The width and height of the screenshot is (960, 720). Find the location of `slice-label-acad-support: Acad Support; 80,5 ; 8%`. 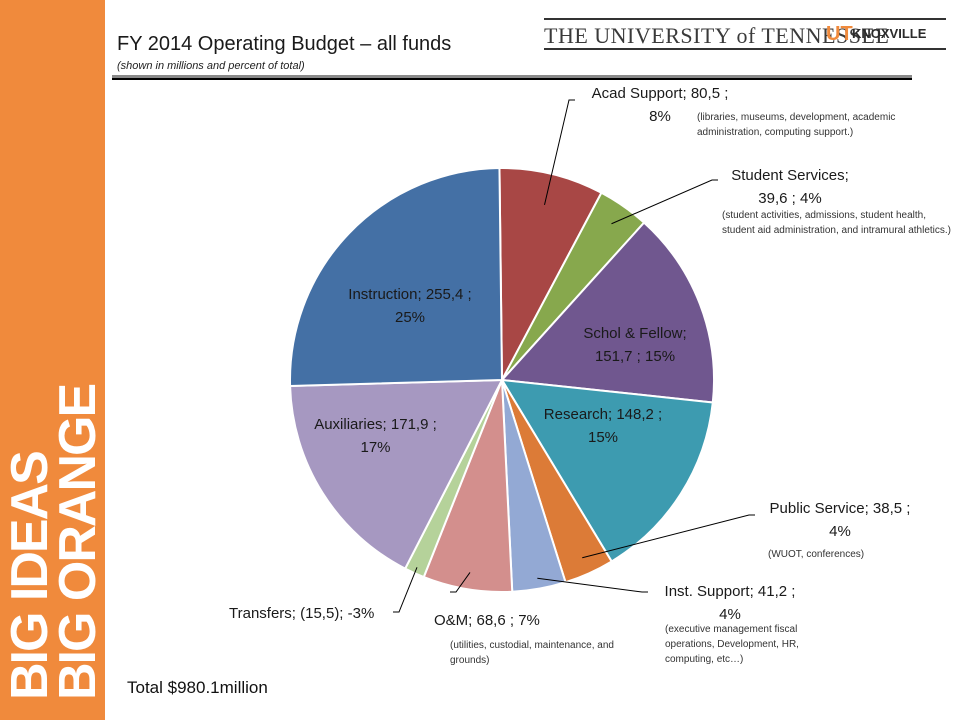

slice-label-acad-support: Acad Support; 80,5 ; 8% is located at coordinates (660, 105).